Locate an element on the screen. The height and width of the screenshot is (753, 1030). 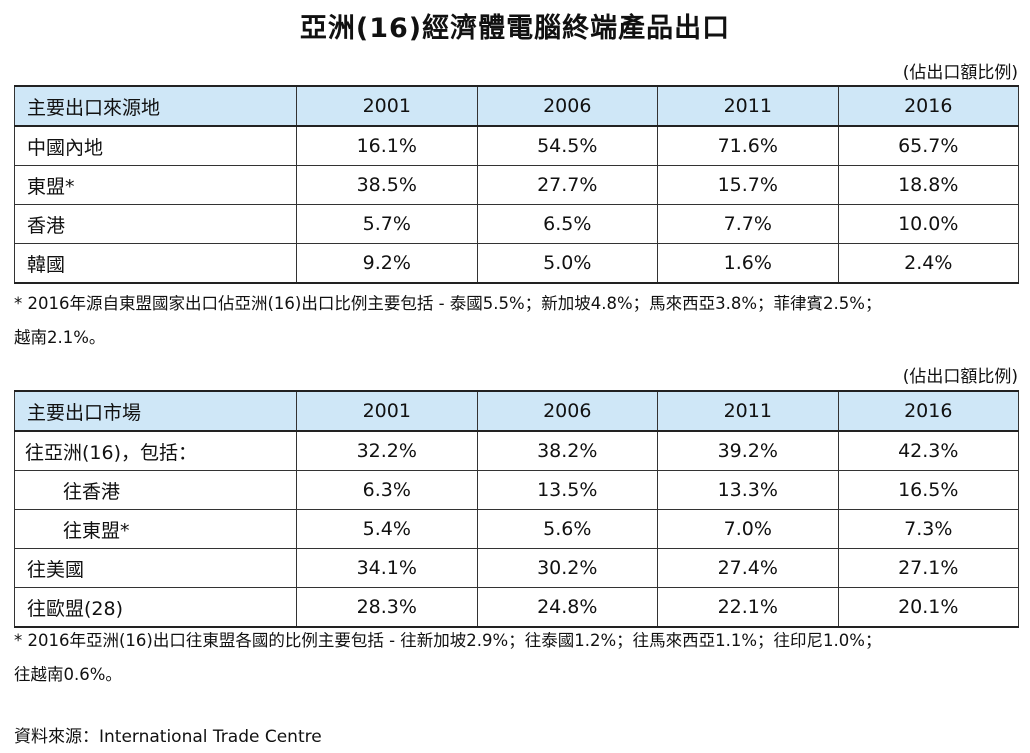
row-label: 中國內地 is located at coordinates (155, 145).